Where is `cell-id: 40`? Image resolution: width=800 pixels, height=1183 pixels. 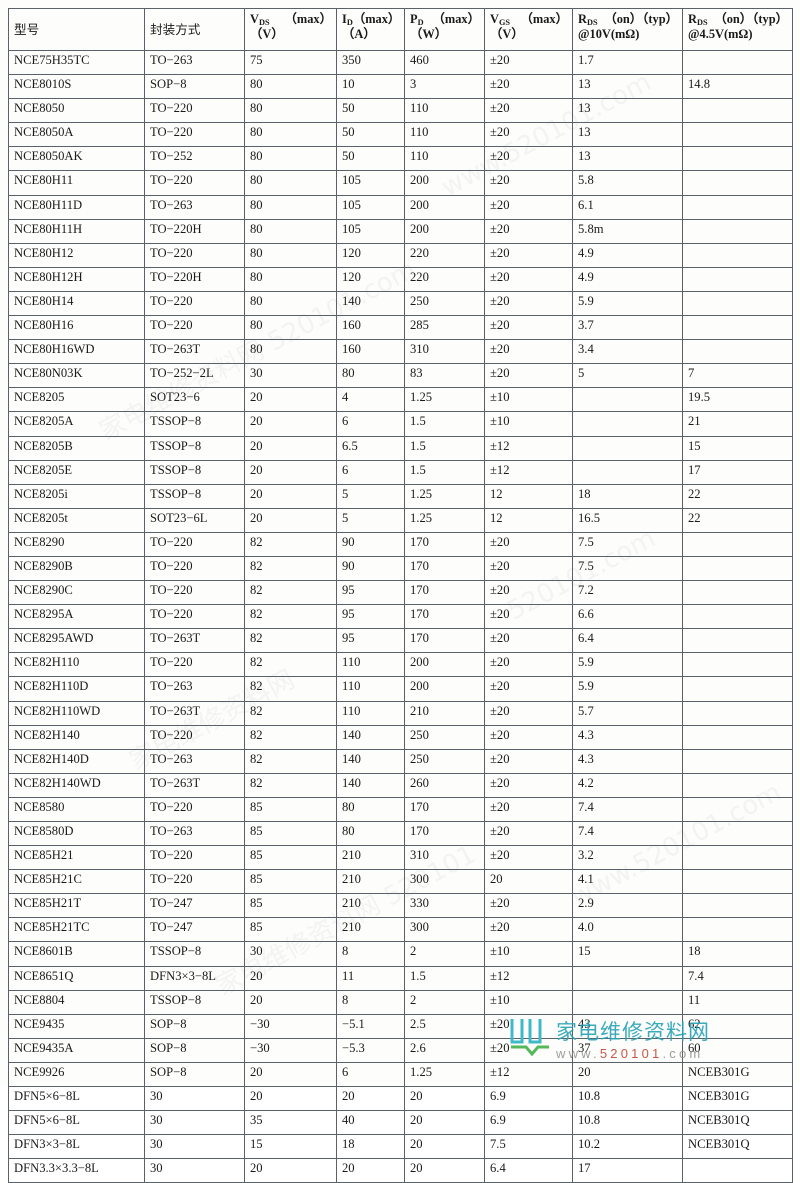 cell-id: 40 is located at coordinates (370, 1123).